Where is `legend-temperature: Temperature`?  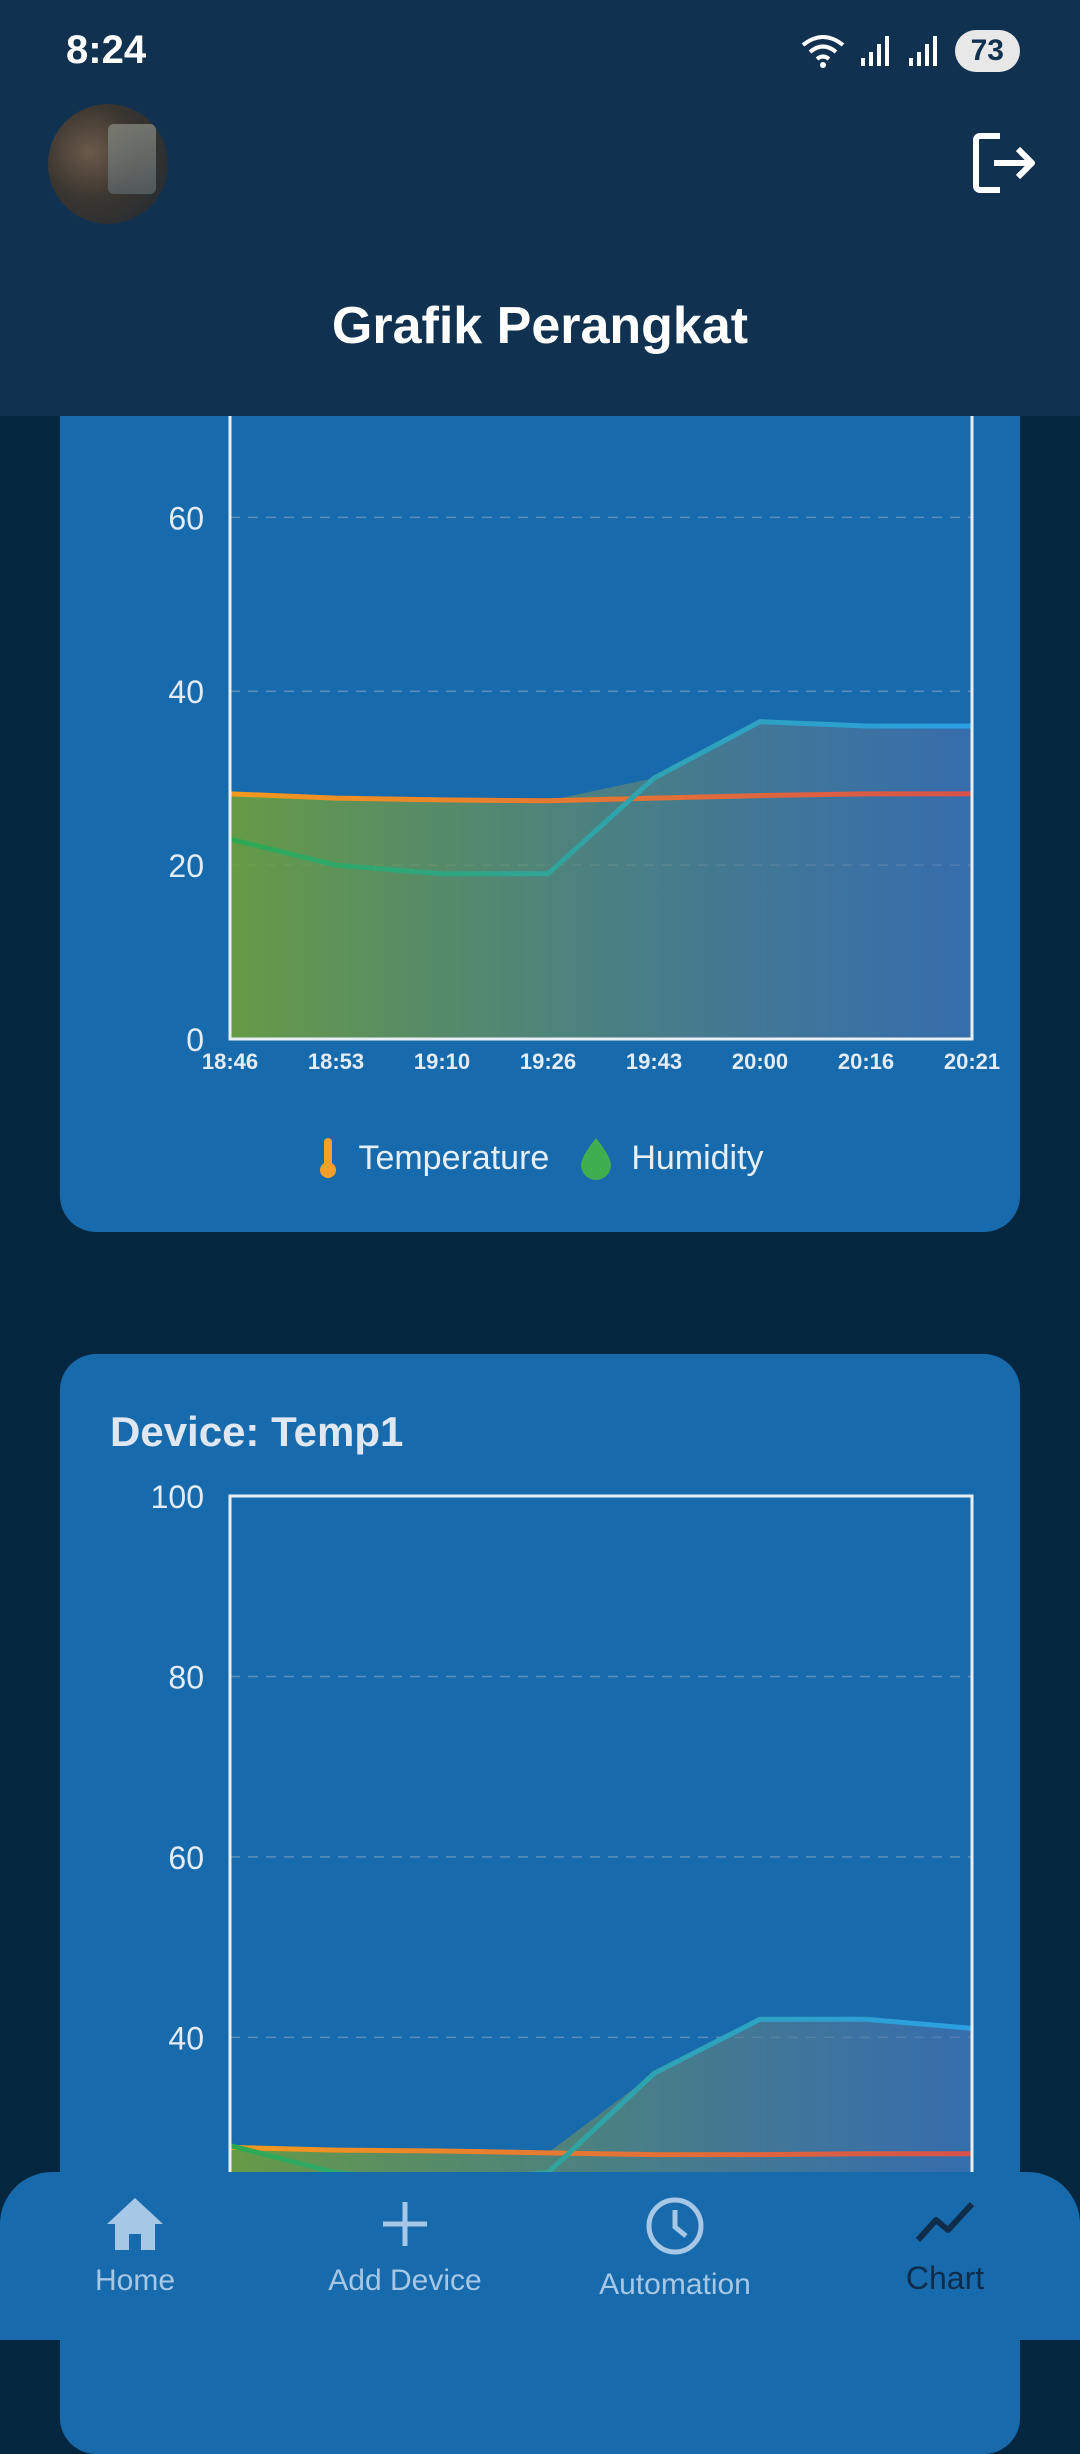 legend-temperature: Temperature is located at coordinates (432, 1158).